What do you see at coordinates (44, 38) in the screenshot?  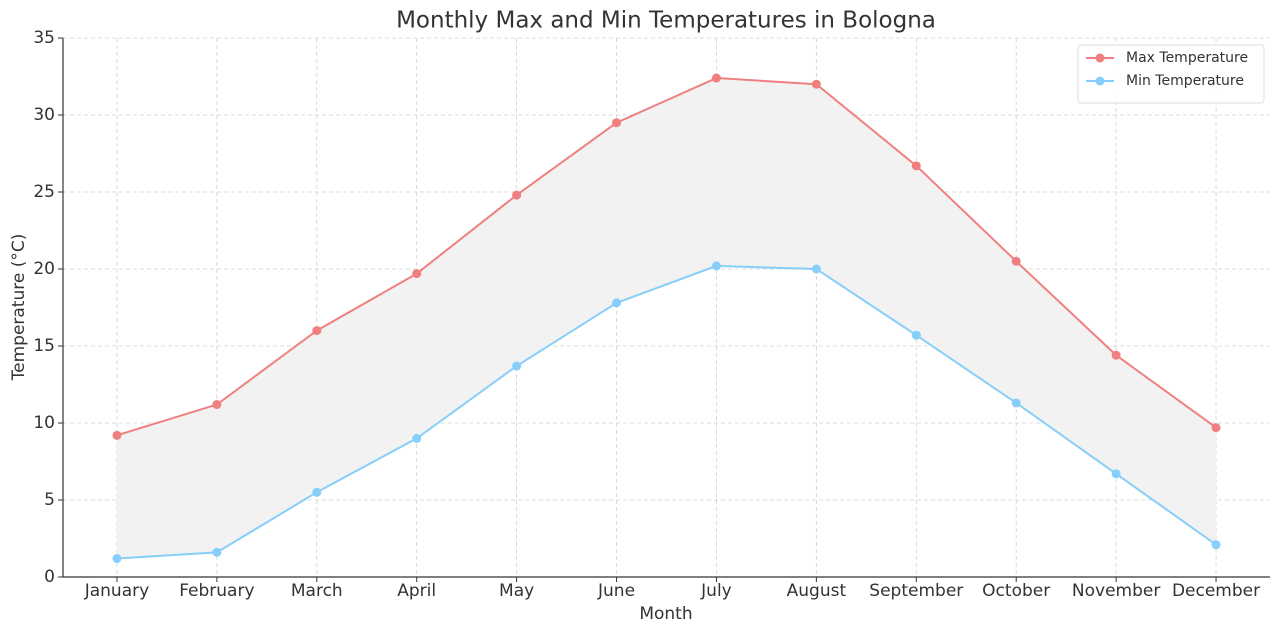 I see `y-tick-label: 35` at bounding box center [44, 38].